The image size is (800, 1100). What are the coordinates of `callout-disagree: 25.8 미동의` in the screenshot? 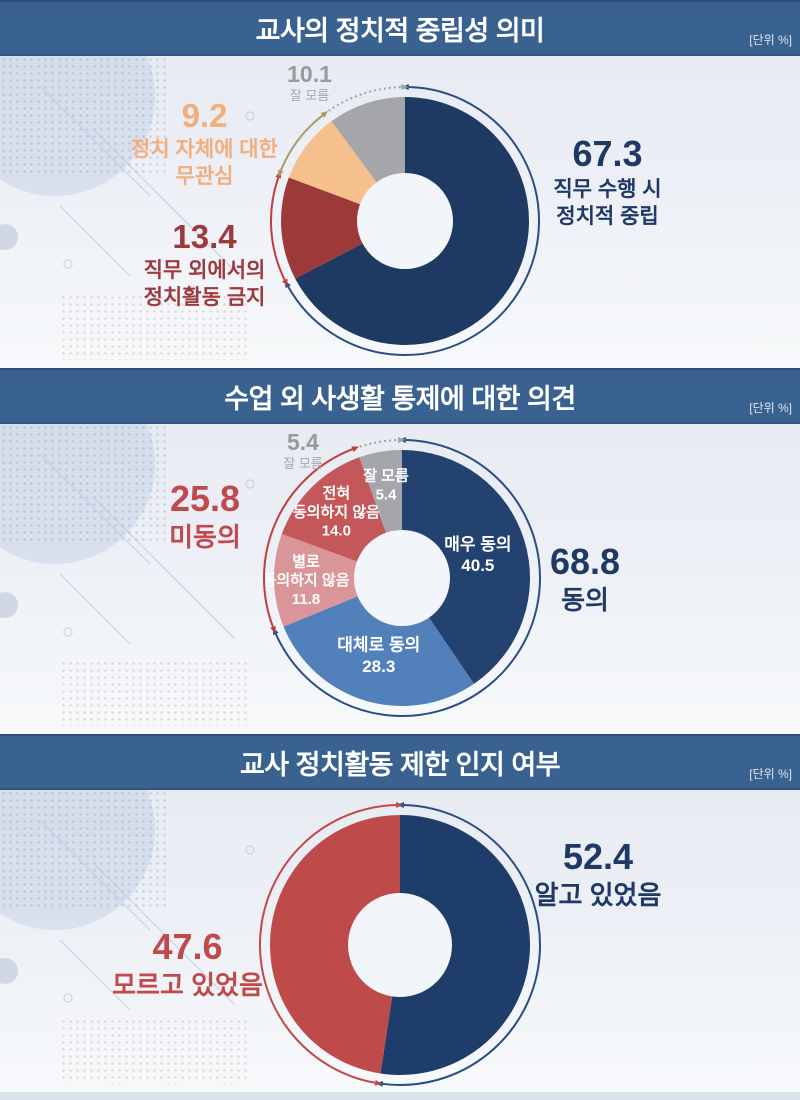 It's located at (205, 515).